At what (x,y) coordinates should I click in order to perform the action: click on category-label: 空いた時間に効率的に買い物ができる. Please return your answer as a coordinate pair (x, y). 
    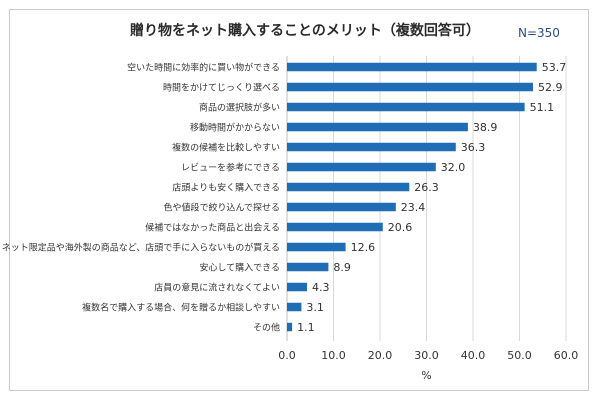
    Looking at the image, I should click on (203, 68).